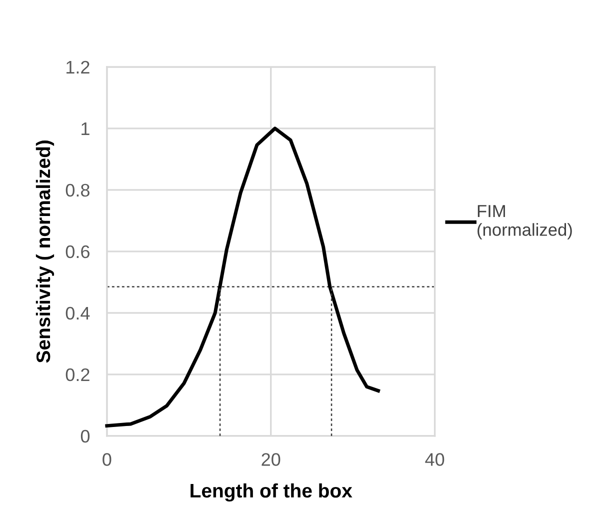  What do you see at coordinates (78, 375) in the screenshot?
I see `y-tick-label: 0.2` at bounding box center [78, 375].